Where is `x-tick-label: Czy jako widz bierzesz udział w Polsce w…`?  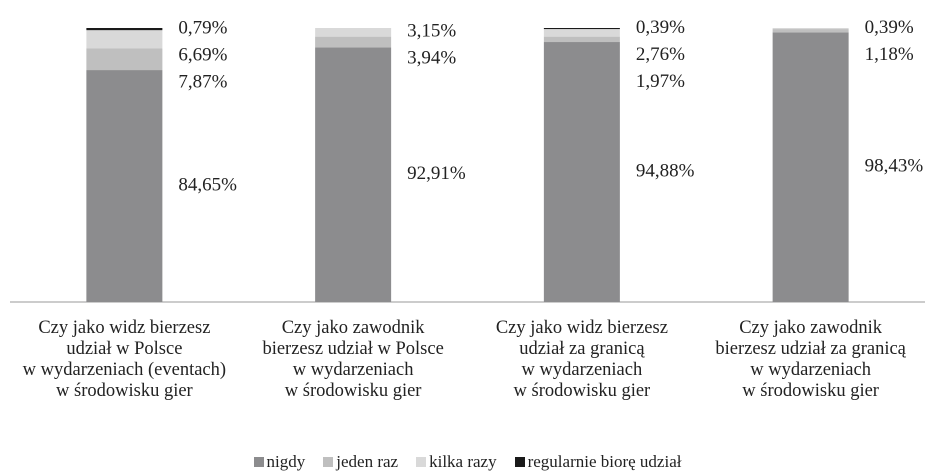 x-tick-label: Czy jako widz bierzesz udział w Polsce w… is located at coordinates (124, 359).